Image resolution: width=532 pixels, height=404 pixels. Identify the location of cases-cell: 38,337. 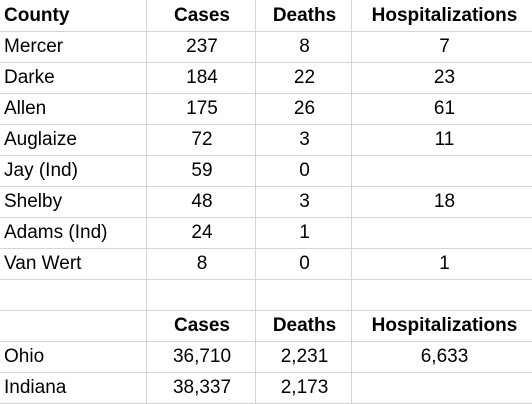
(201, 388).